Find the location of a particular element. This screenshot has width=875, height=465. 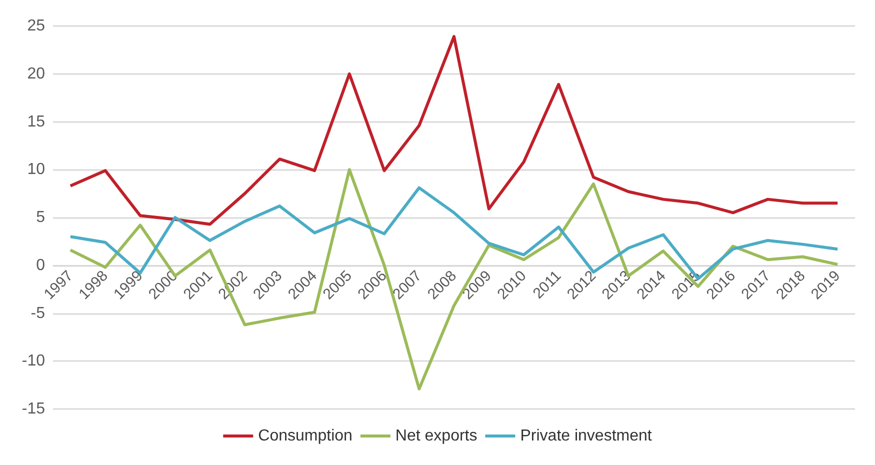

y-tick-label: 0 is located at coordinates (41, 265).